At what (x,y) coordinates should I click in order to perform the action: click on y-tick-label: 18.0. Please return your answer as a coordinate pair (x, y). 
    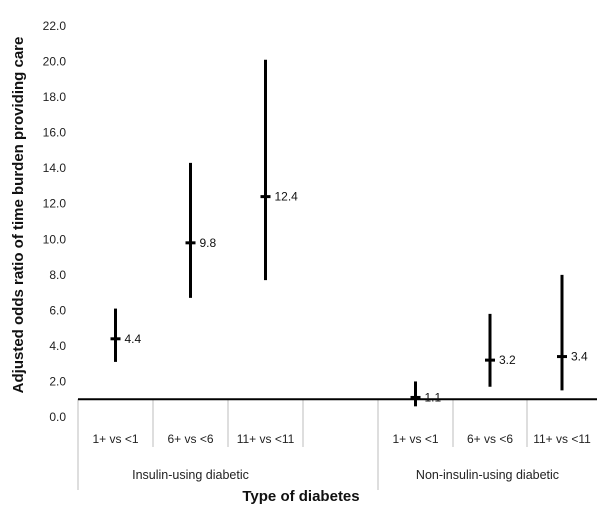
    Looking at the image, I should click on (55, 97).